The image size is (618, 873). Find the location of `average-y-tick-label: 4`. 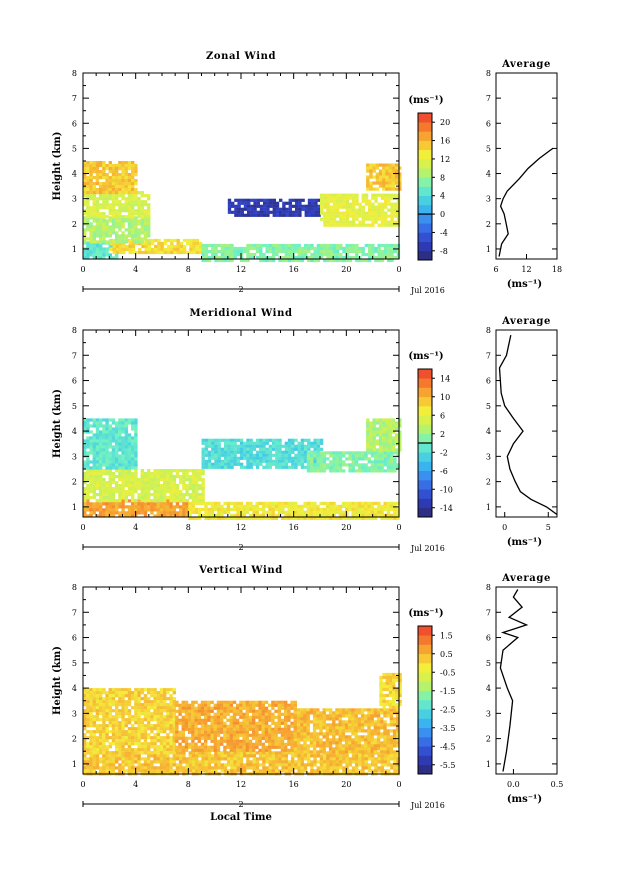

average-y-tick-label: 4 is located at coordinates (488, 174).